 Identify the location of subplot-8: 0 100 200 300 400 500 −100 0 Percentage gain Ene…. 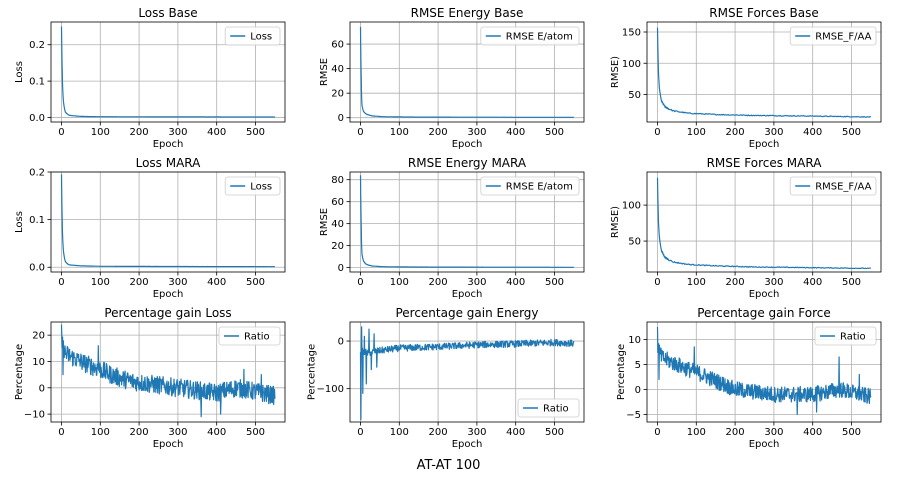
(445, 378).